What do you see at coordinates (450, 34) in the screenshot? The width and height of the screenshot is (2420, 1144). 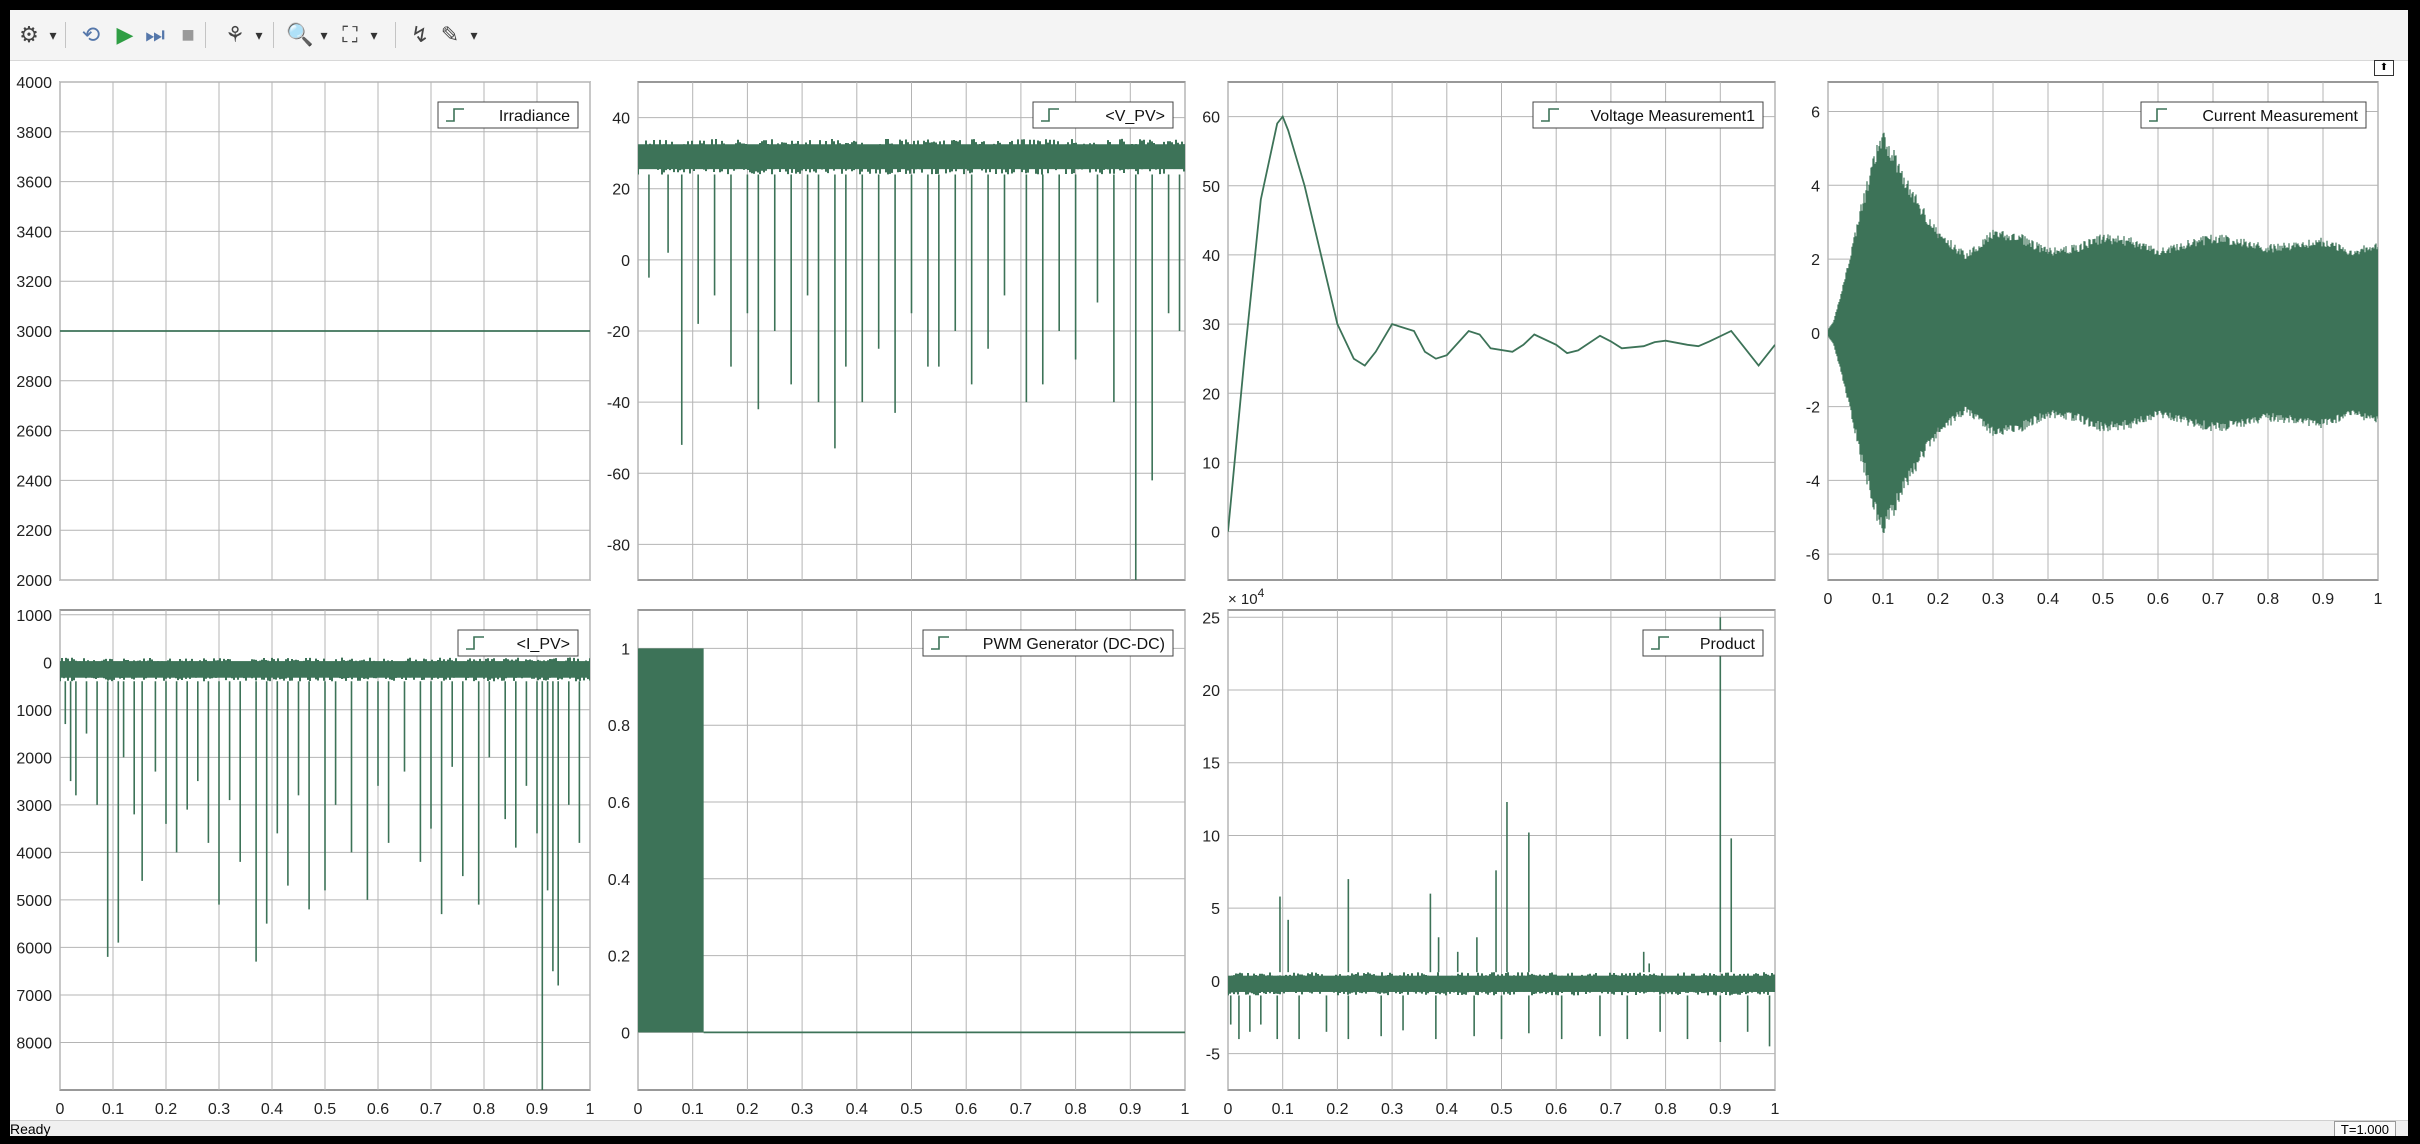 I see `style-icon: ✎` at bounding box center [450, 34].